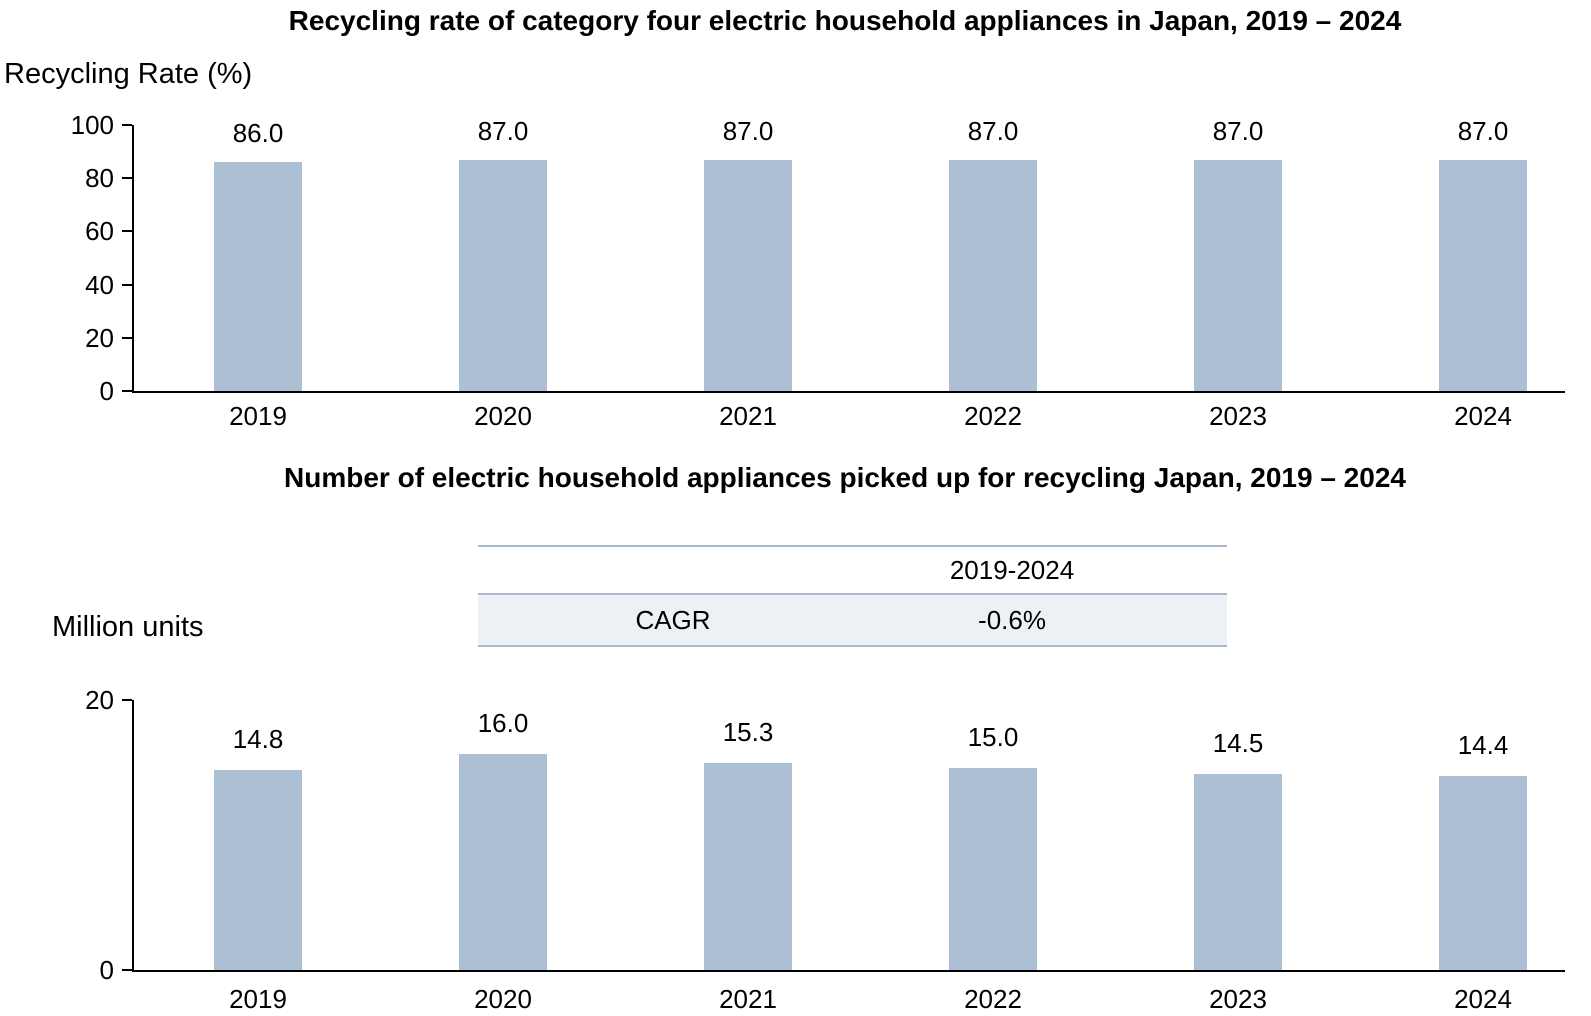 The width and height of the screenshot is (1591, 1016). I want to click on chart2-y-axis-unit-label: Million units, so click(128, 627).